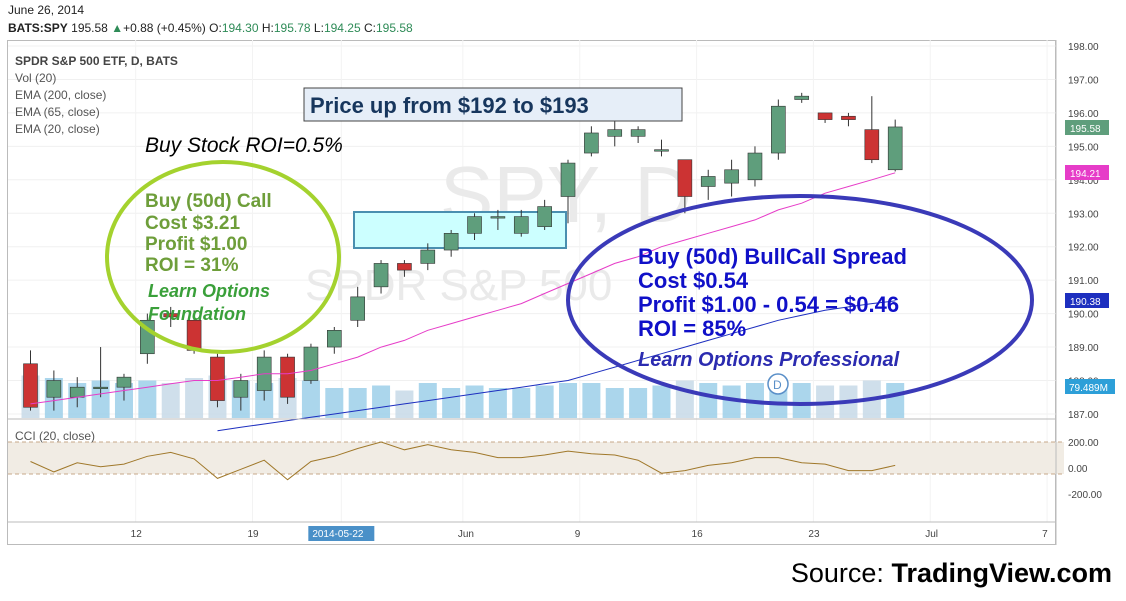  What do you see at coordinates (244, 145) in the screenshot?
I see `stock-roi-note: Buy Stock ROI=0.5%` at bounding box center [244, 145].